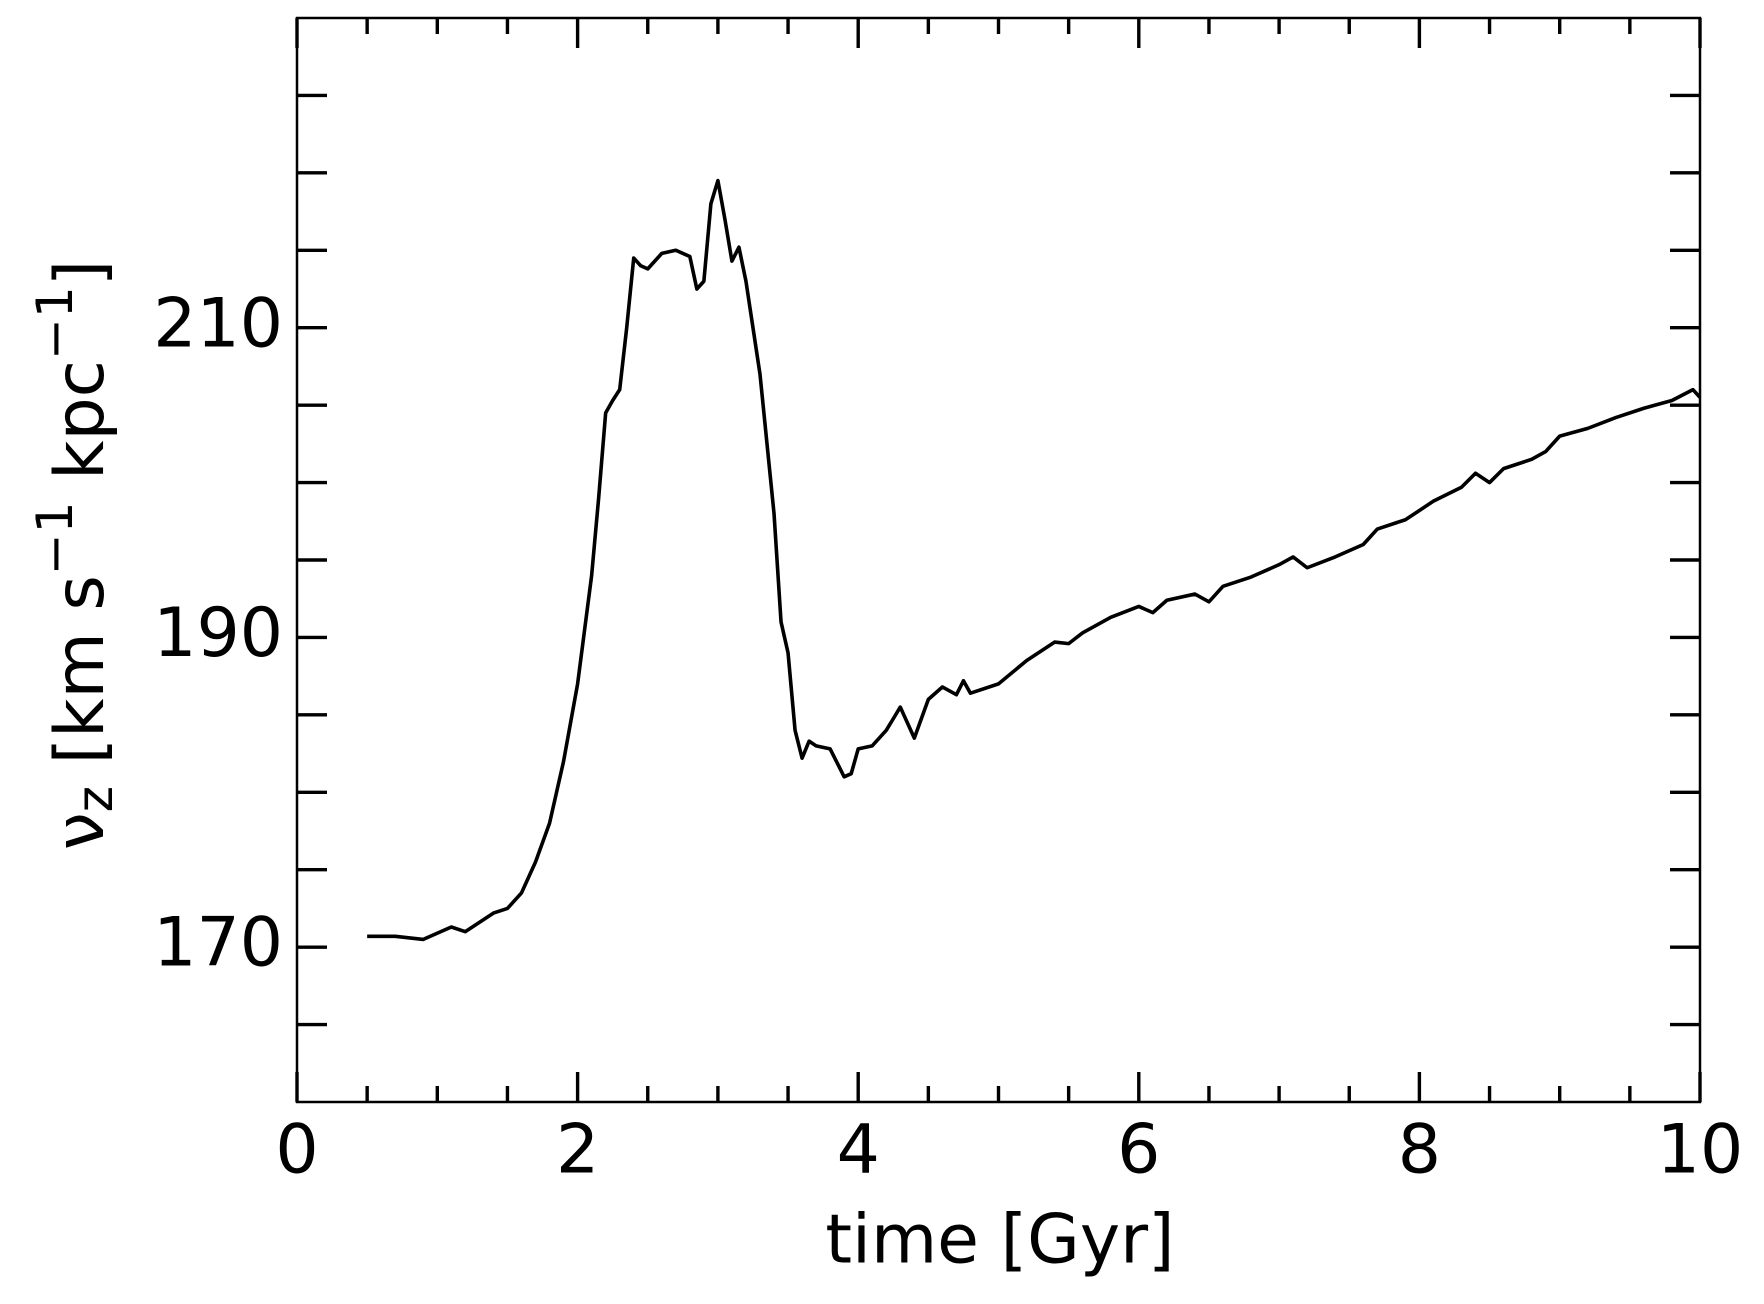  I want to click on y-label-part: kpc, so click(80, 431).